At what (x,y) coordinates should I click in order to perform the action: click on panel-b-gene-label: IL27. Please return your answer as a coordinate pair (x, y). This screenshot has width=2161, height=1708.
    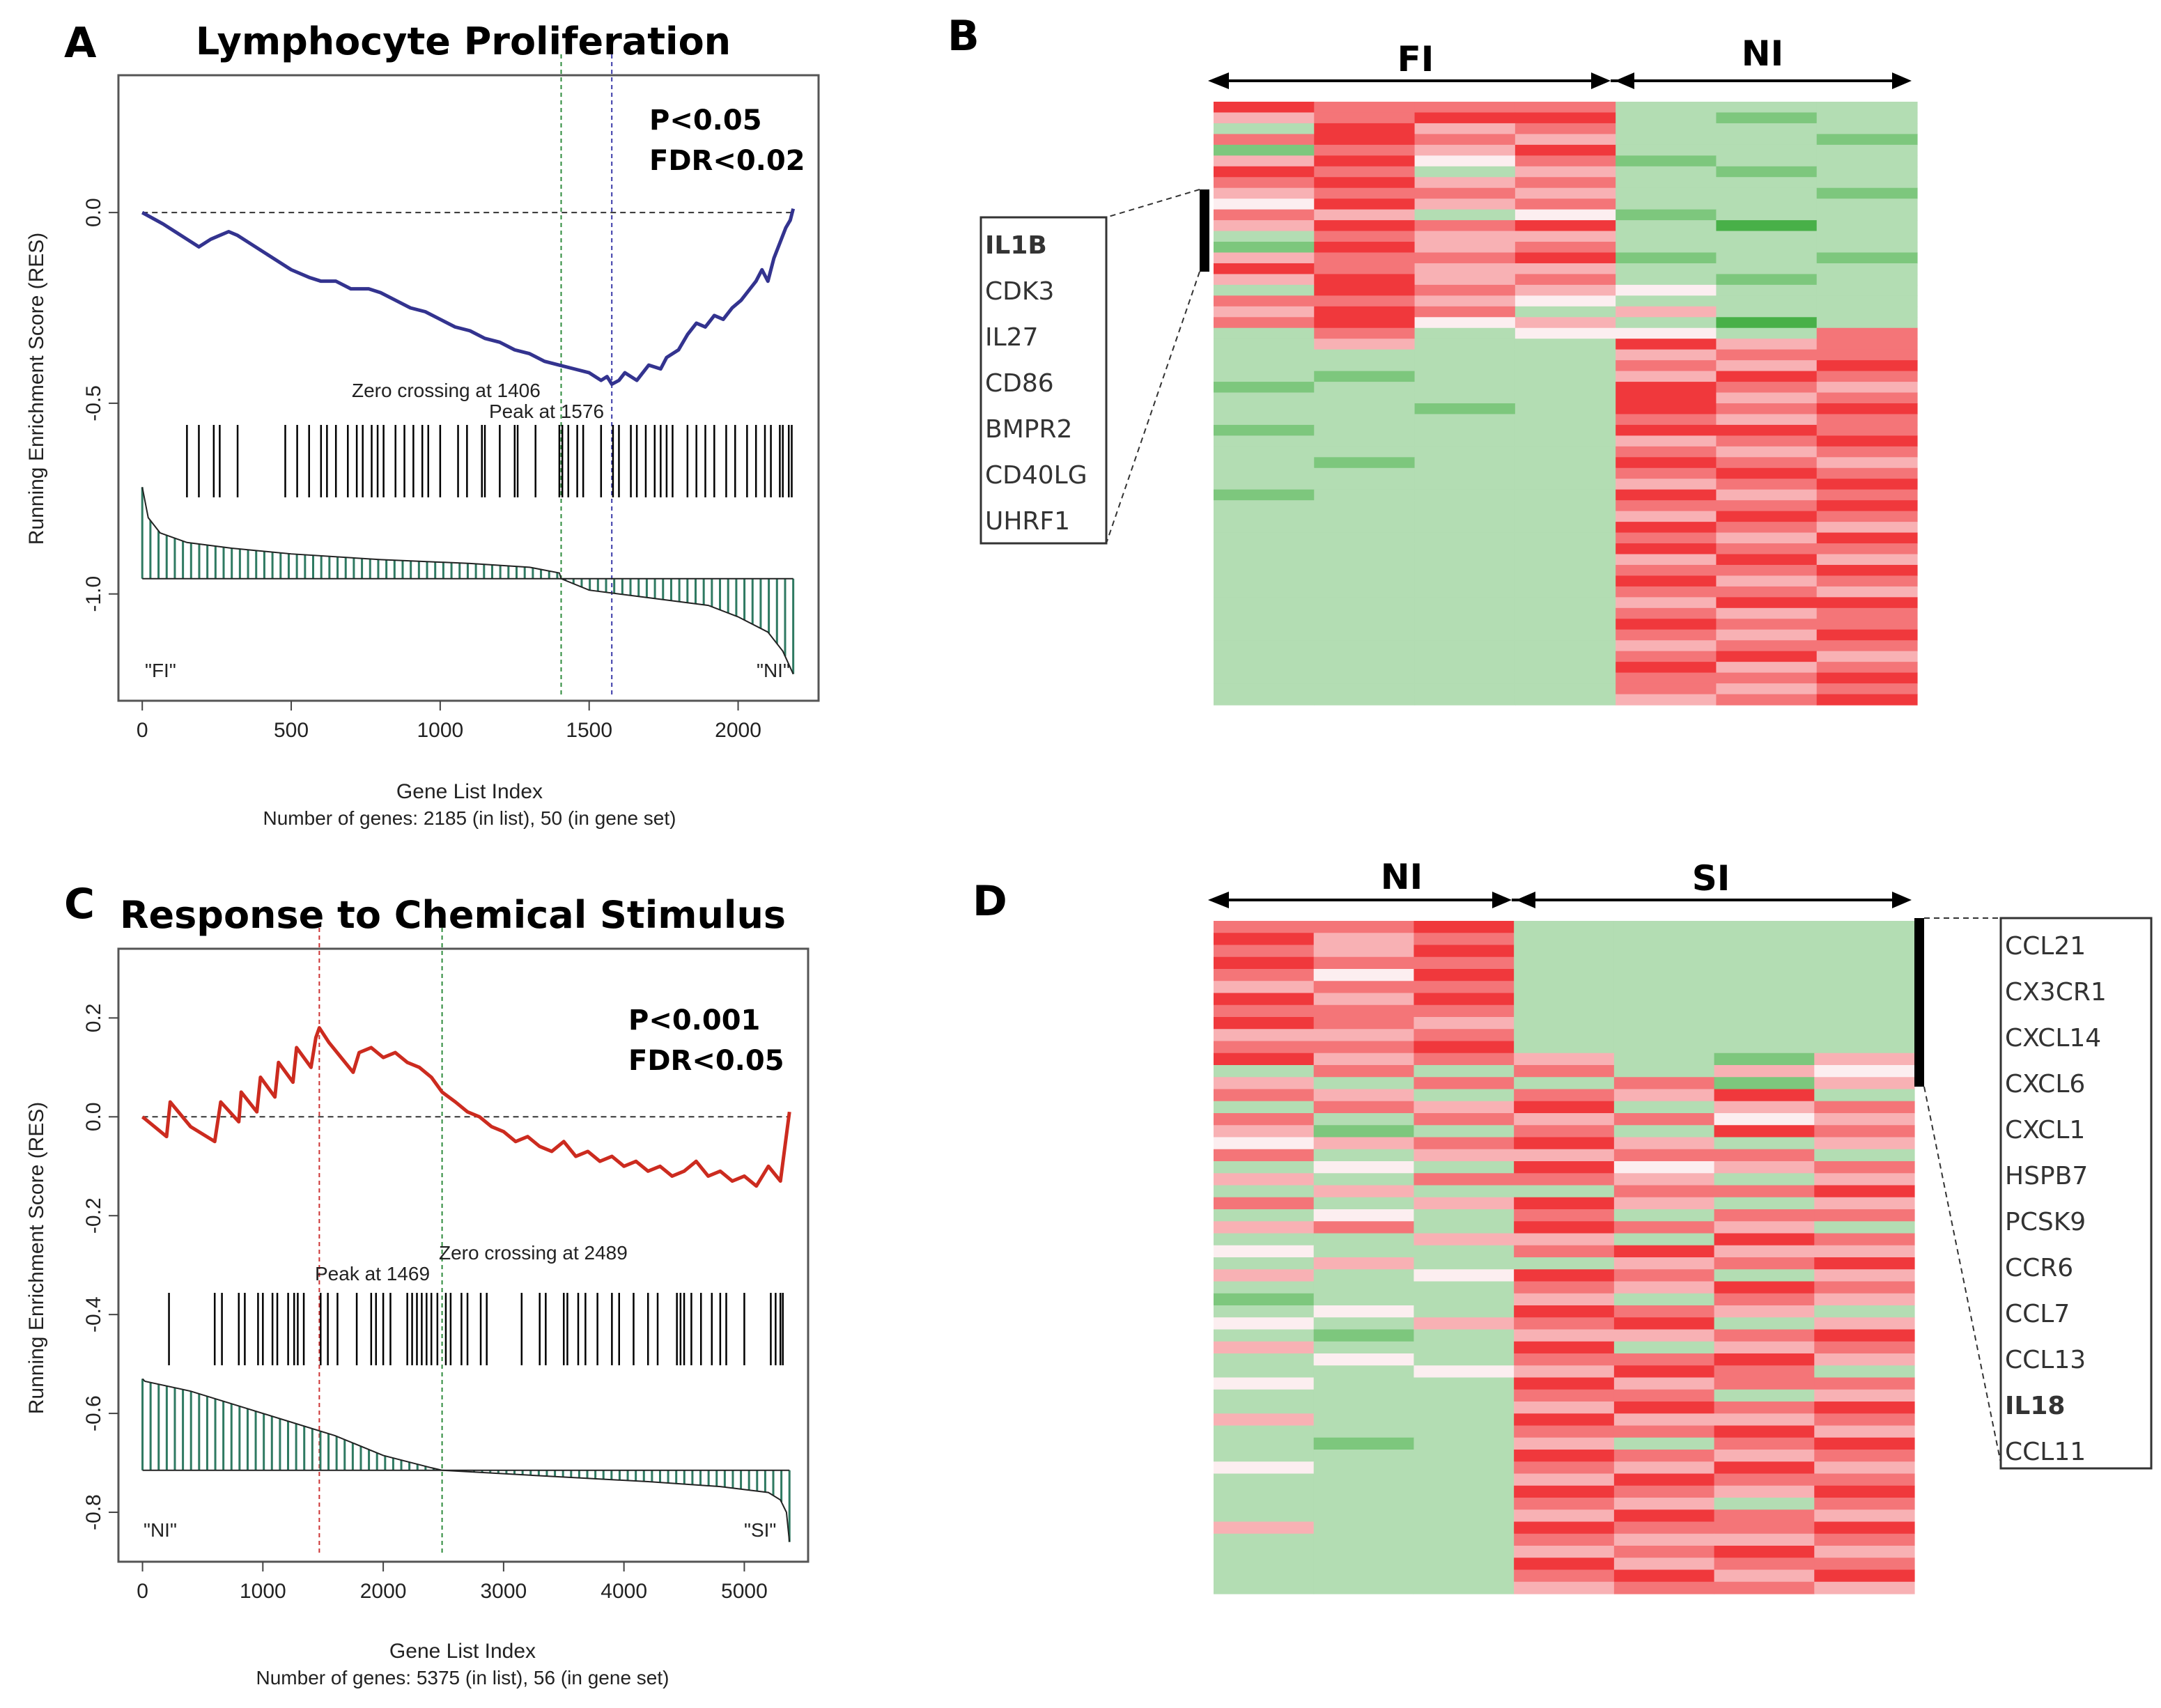
    Looking at the image, I should click on (1011, 338).